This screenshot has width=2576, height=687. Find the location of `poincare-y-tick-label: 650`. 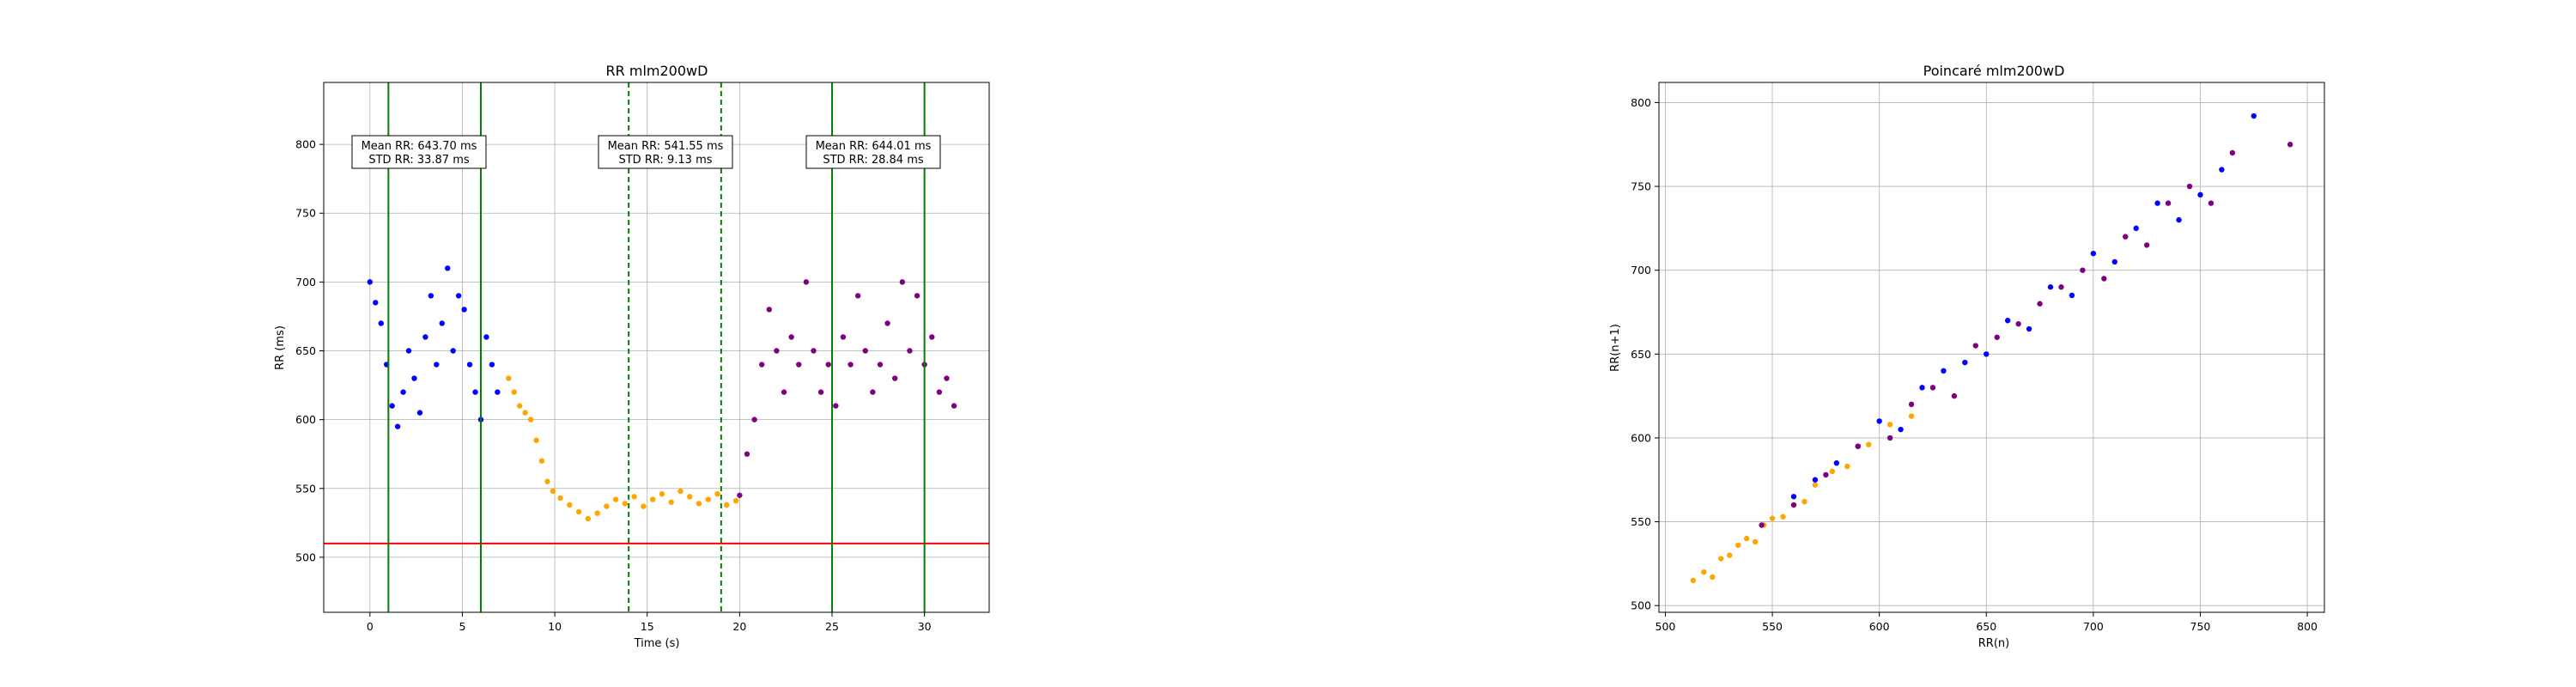

poincare-y-tick-label: 650 is located at coordinates (1641, 354).